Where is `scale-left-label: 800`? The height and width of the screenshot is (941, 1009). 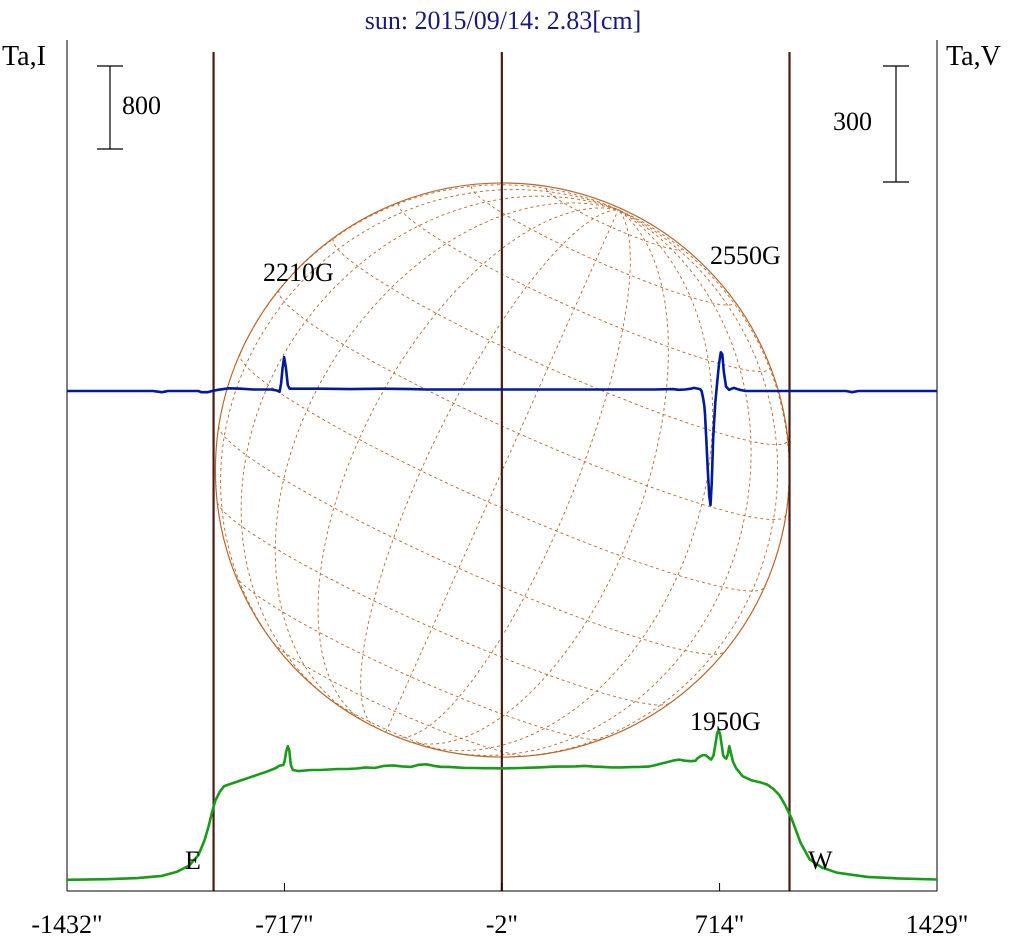 scale-left-label: 800 is located at coordinates (141, 105).